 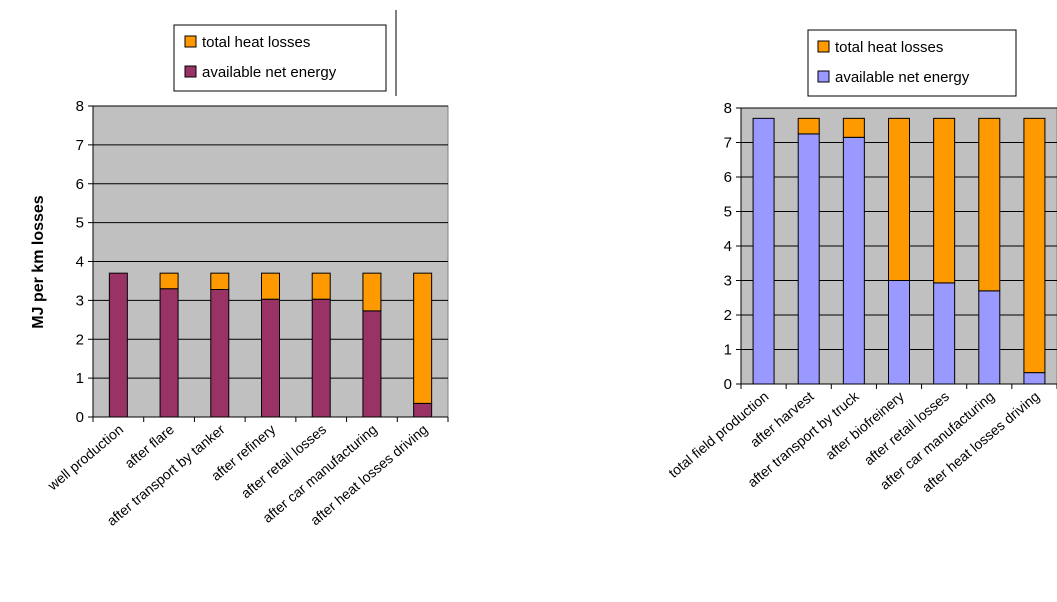 I want to click on bar-available-net-energy-after-biofreinery, so click(x=899, y=332).